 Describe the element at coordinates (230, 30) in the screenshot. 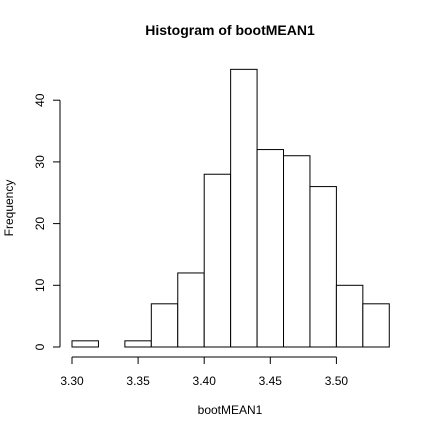

I see `chart-title: Histogram of bootMEAN1` at that location.